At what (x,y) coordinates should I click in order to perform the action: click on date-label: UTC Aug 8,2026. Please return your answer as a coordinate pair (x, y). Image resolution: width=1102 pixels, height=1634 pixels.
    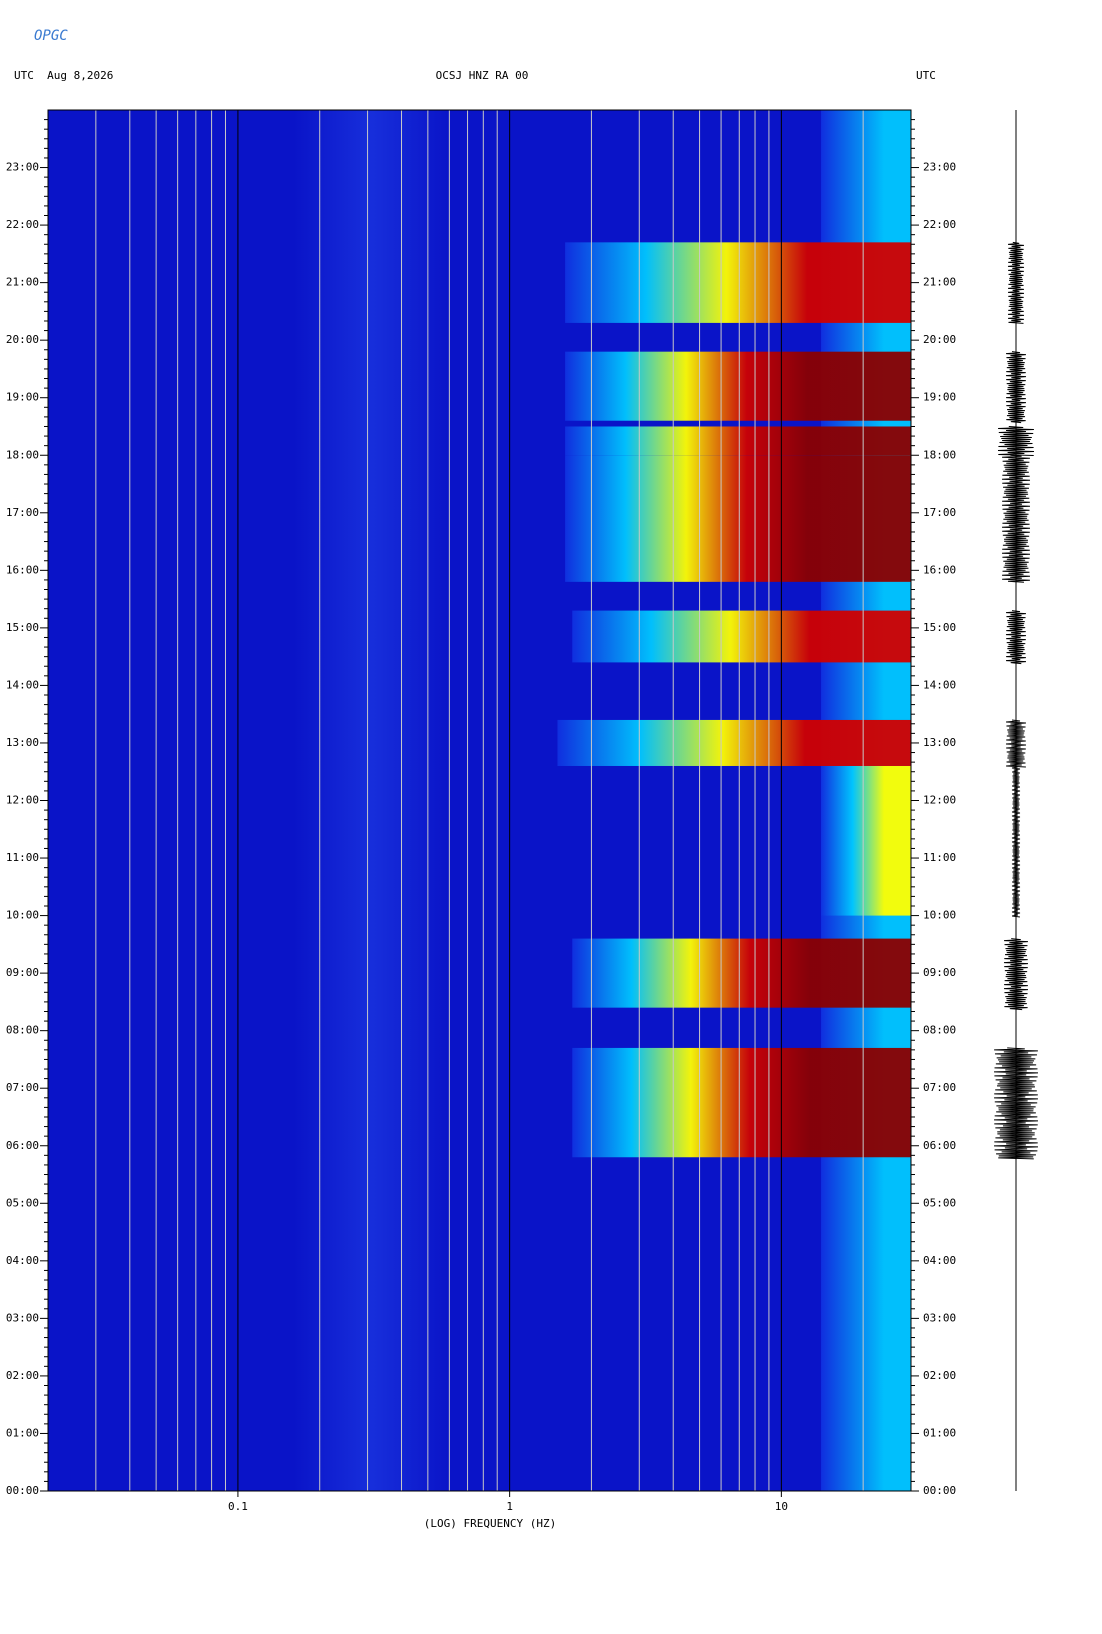
    Looking at the image, I should click on (63, 75).